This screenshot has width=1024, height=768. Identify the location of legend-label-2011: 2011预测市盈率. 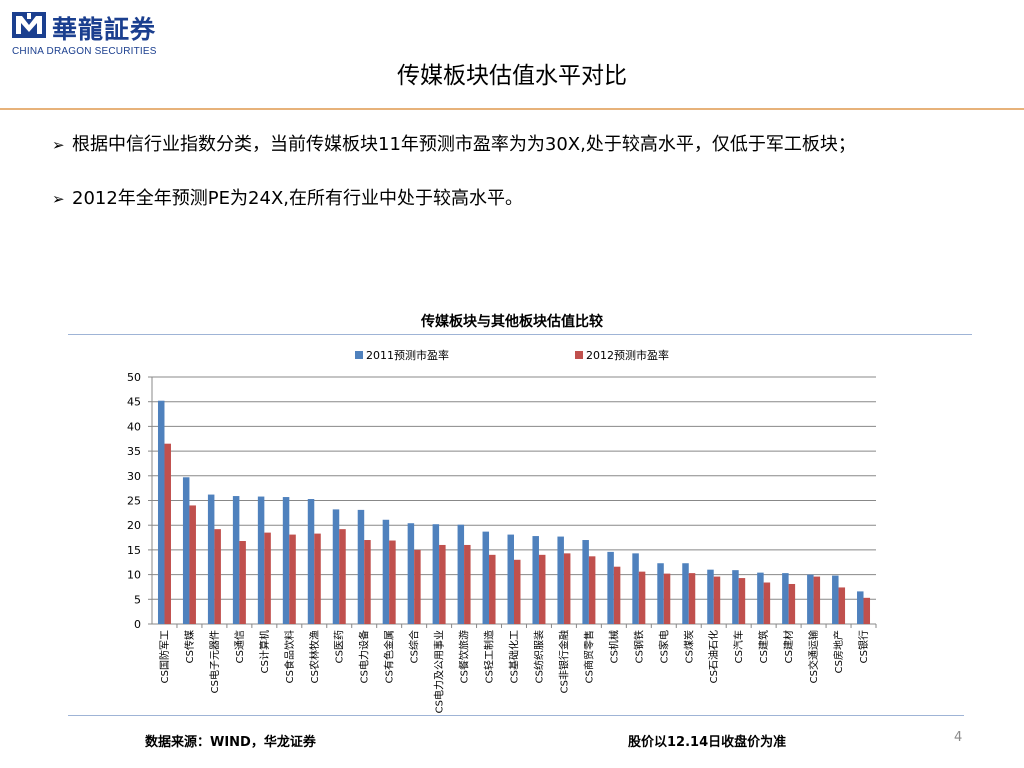
(407, 355).